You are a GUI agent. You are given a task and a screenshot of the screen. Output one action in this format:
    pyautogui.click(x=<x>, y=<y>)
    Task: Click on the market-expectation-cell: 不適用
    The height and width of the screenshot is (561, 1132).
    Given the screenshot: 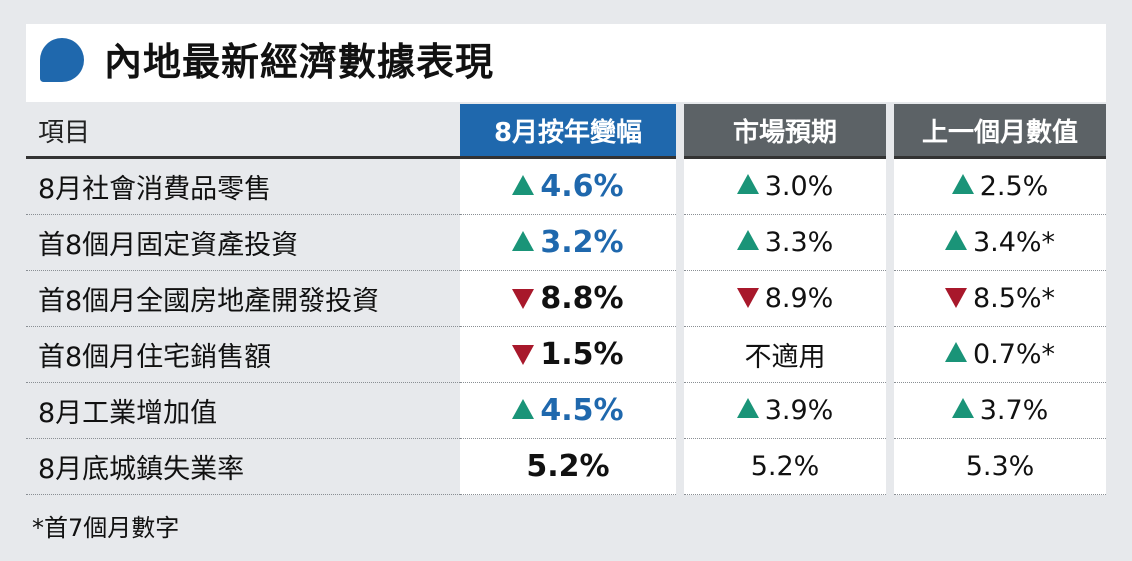 What is the action you would take?
    pyautogui.click(x=787, y=354)
    